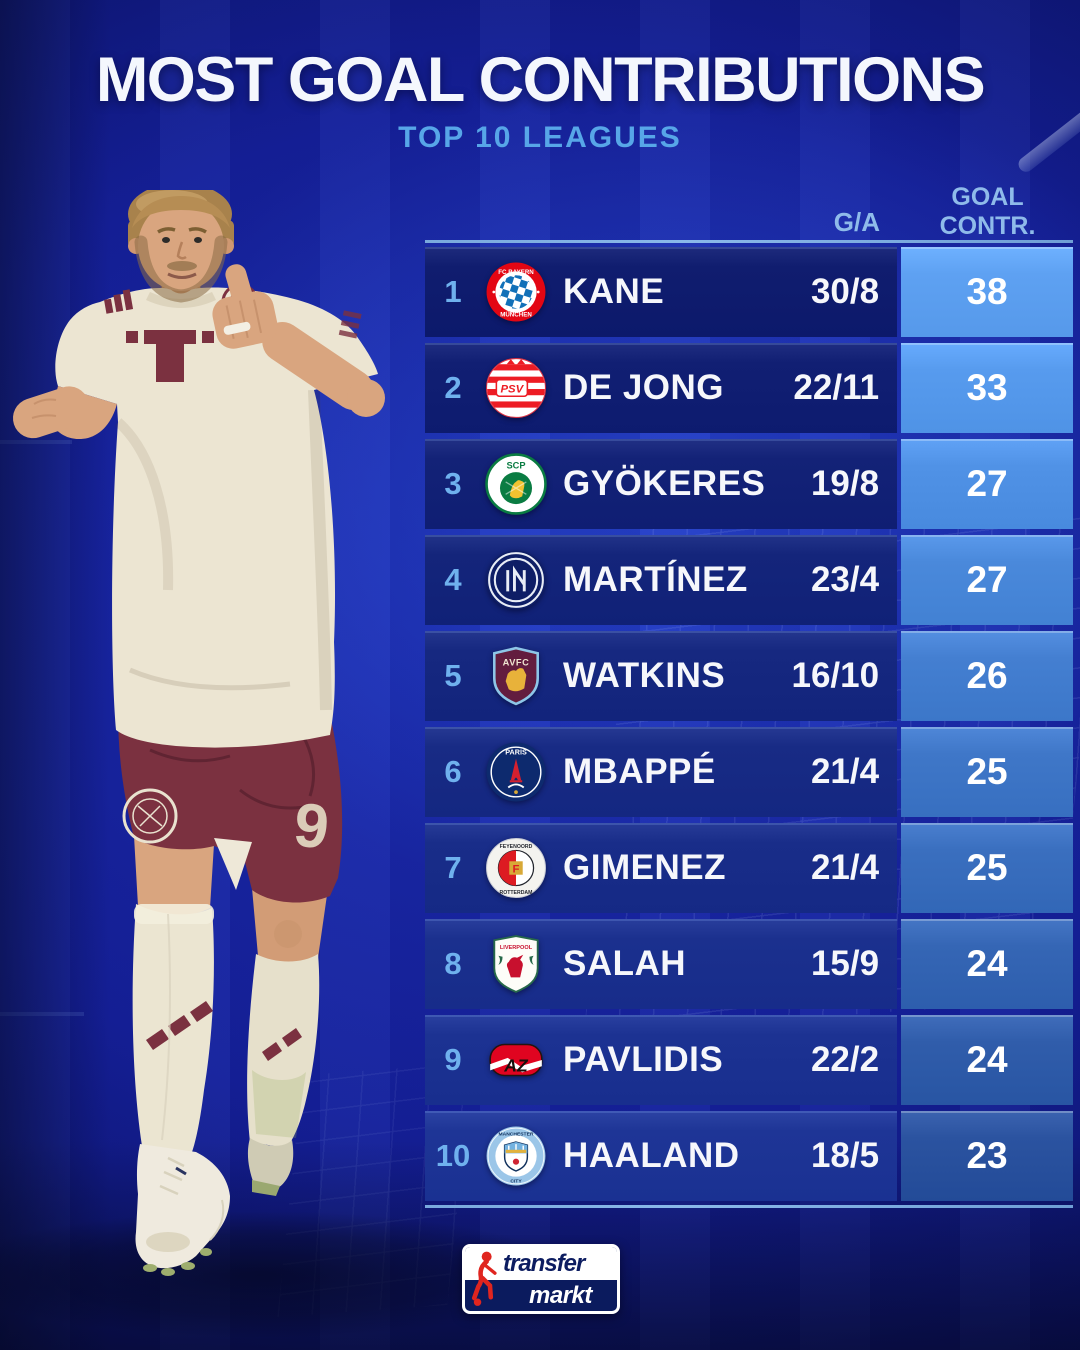 This screenshot has height=1350, width=1080. What do you see at coordinates (987, 676) in the screenshot?
I see `goal-contr-value: 26` at bounding box center [987, 676].